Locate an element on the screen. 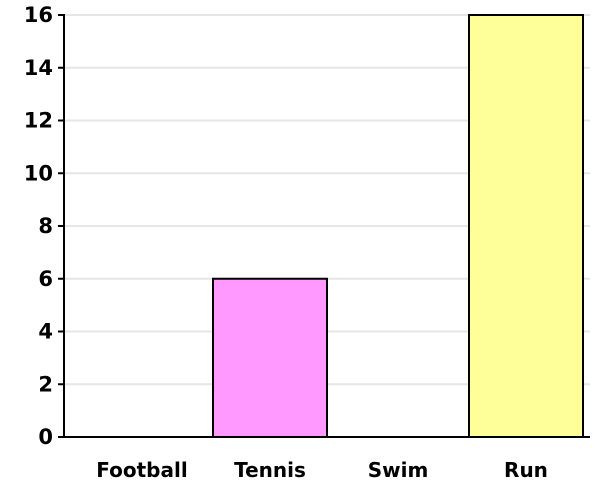  x-category-label: Swim is located at coordinates (398, 470).